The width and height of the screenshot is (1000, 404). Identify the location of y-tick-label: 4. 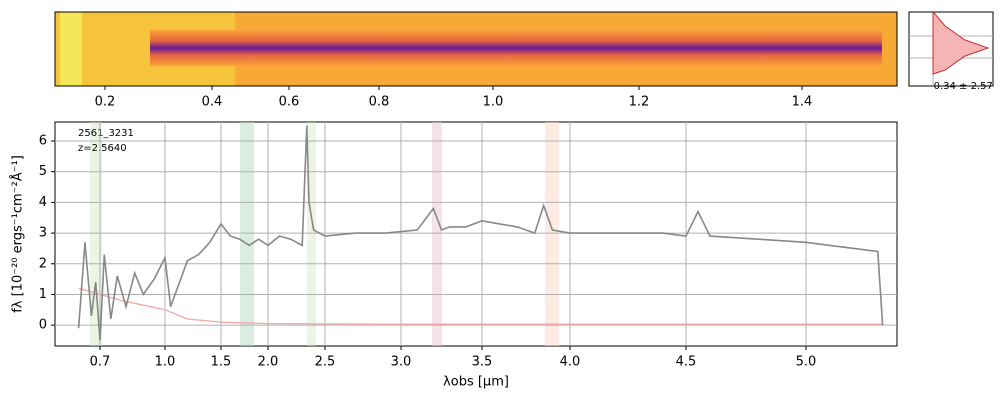
(43, 202).